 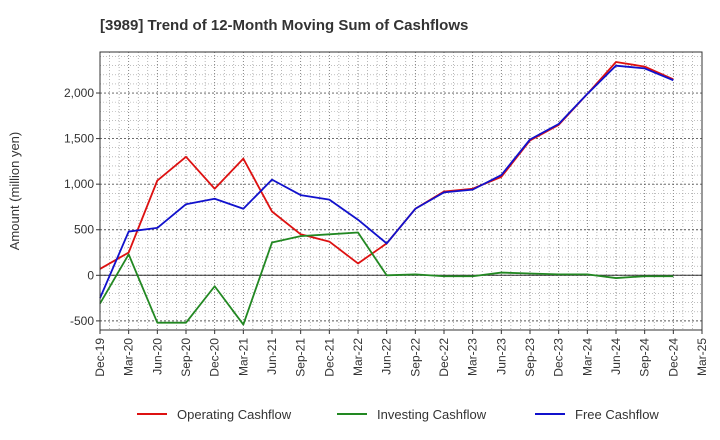 What do you see at coordinates (645, 357) in the screenshot?
I see `x-tick-label: Sep-24` at bounding box center [645, 357].